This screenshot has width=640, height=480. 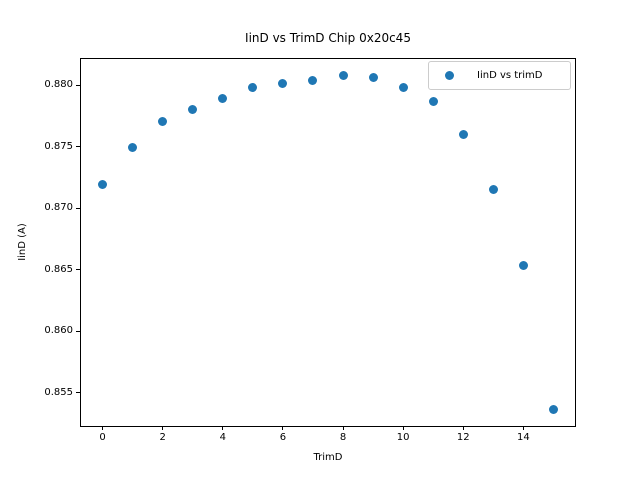 What do you see at coordinates (463, 437) in the screenshot?
I see `x-tick-label: 12` at bounding box center [463, 437].